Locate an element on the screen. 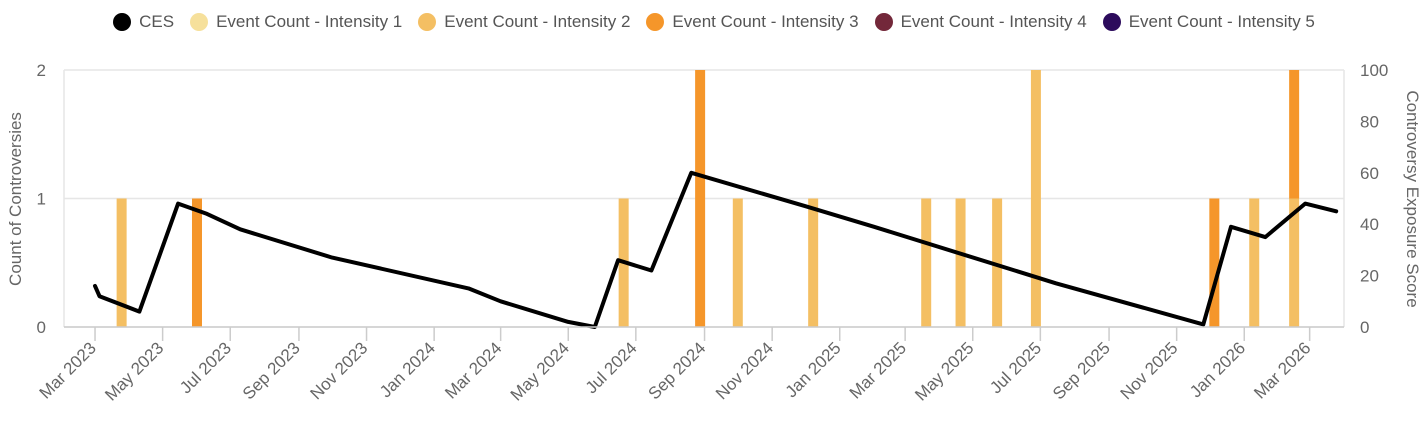 The image size is (1428, 422). y-right-tick-label: 80 is located at coordinates (1369, 121).